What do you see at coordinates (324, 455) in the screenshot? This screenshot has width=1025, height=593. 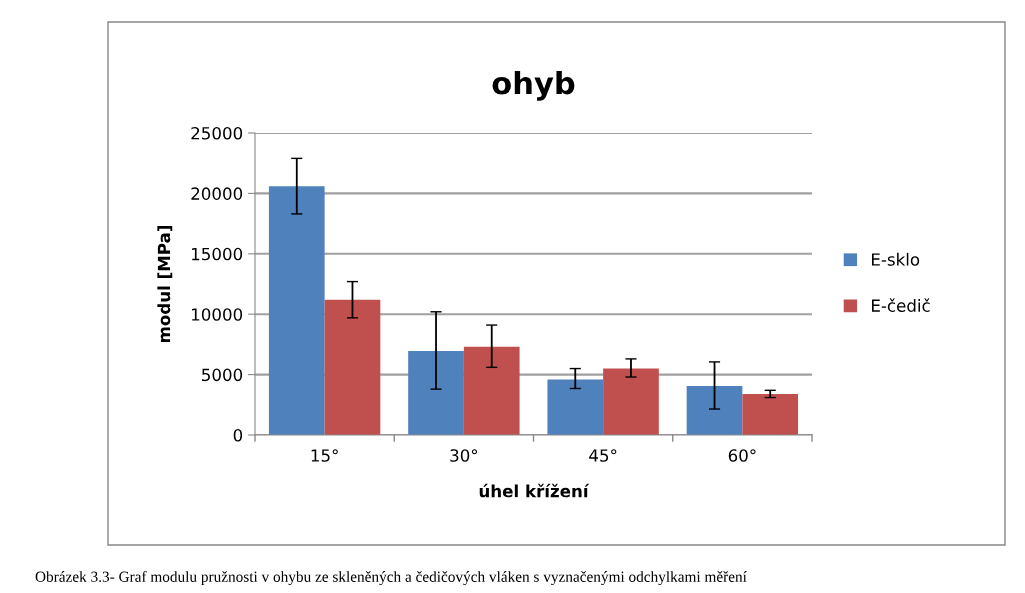 I see `x-tick-label: 15°` at bounding box center [324, 455].